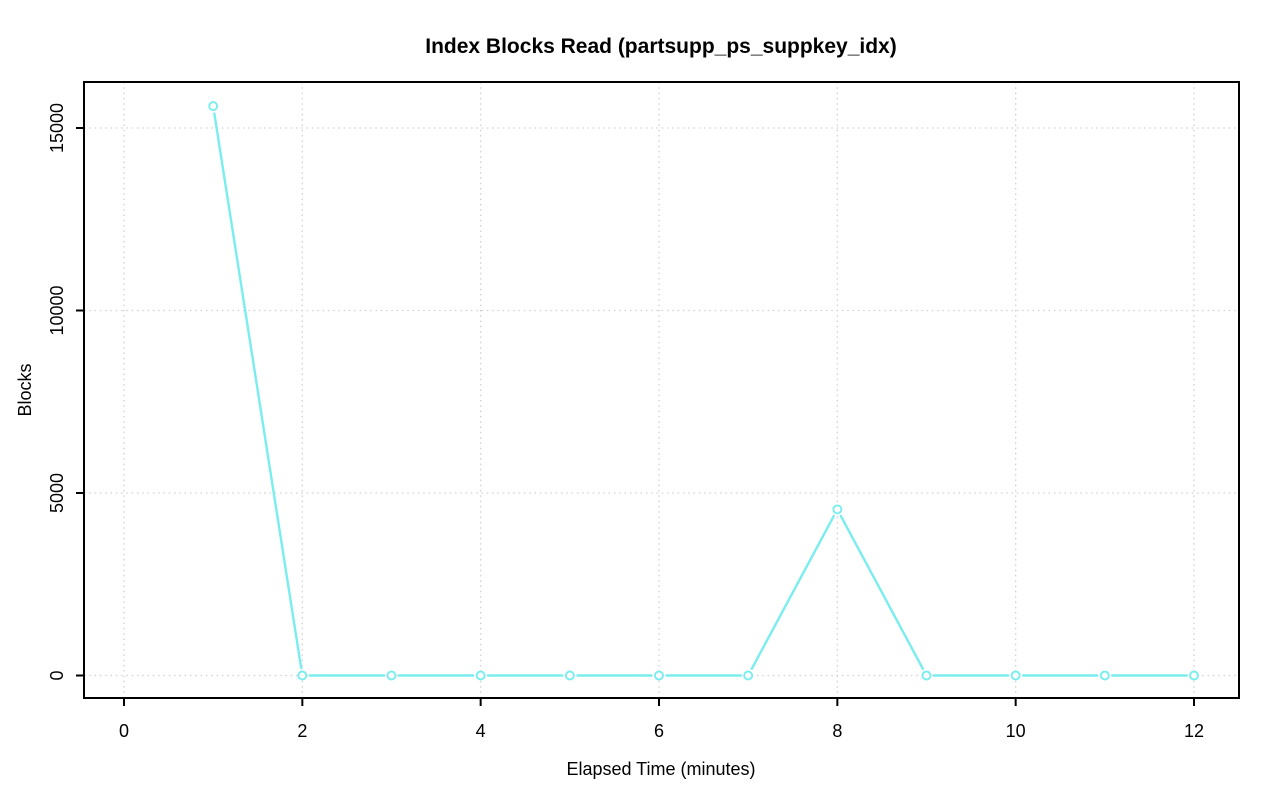 The width and height of the screenshot is (1280, 806). Describe the element at coordinates (660, 769) in the screenshot. I see `x-axis-label: Elapsed Time (minutes)` at that location.